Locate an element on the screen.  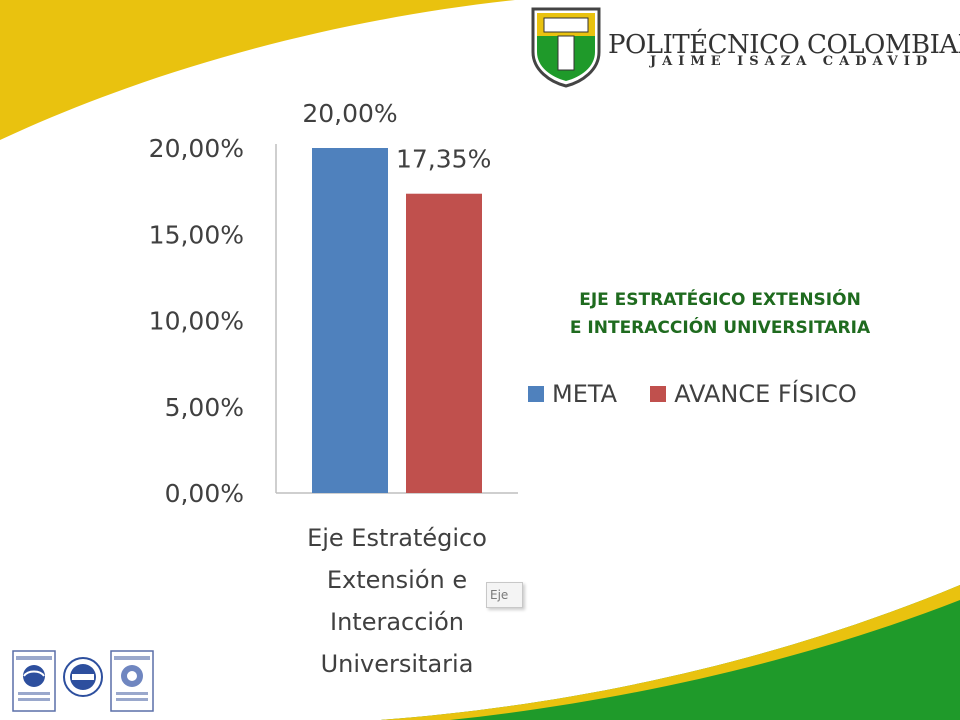
legend-label-avance-fisico: AVANCE FÍSICO is located at coordinates (765, 394).